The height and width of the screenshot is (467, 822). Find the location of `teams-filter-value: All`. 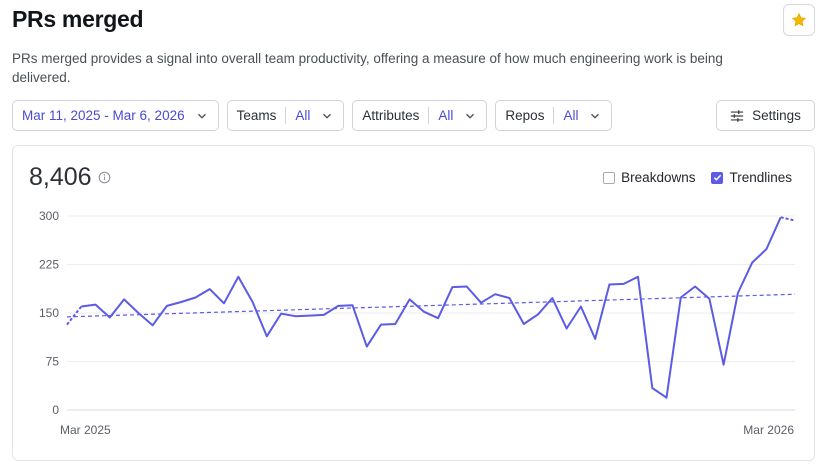

teams-filter-value: All is located at coordinates (303, 115).